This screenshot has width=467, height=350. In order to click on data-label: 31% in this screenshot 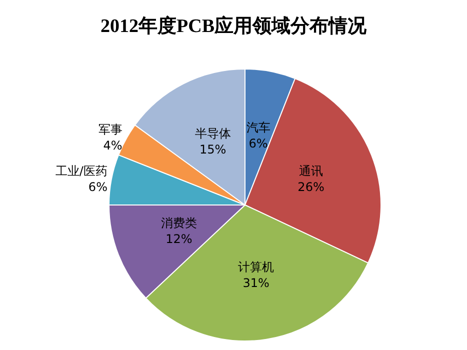, I will do `click(256, 283)`.